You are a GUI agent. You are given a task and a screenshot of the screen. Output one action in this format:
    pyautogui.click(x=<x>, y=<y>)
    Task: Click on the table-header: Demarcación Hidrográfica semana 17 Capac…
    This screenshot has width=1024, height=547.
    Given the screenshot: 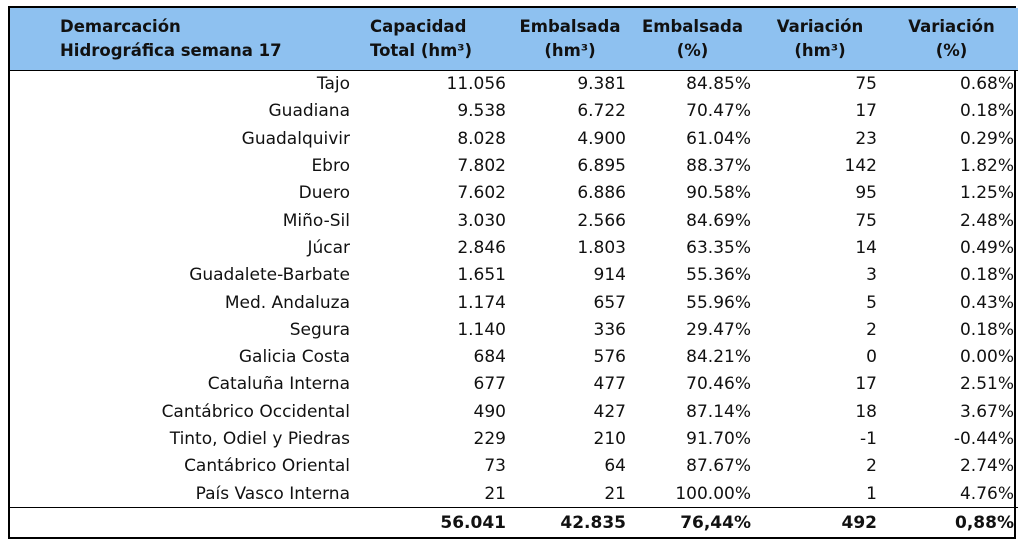 What is the action you would take?
    pyautogui.click(x=514, y=39)
    